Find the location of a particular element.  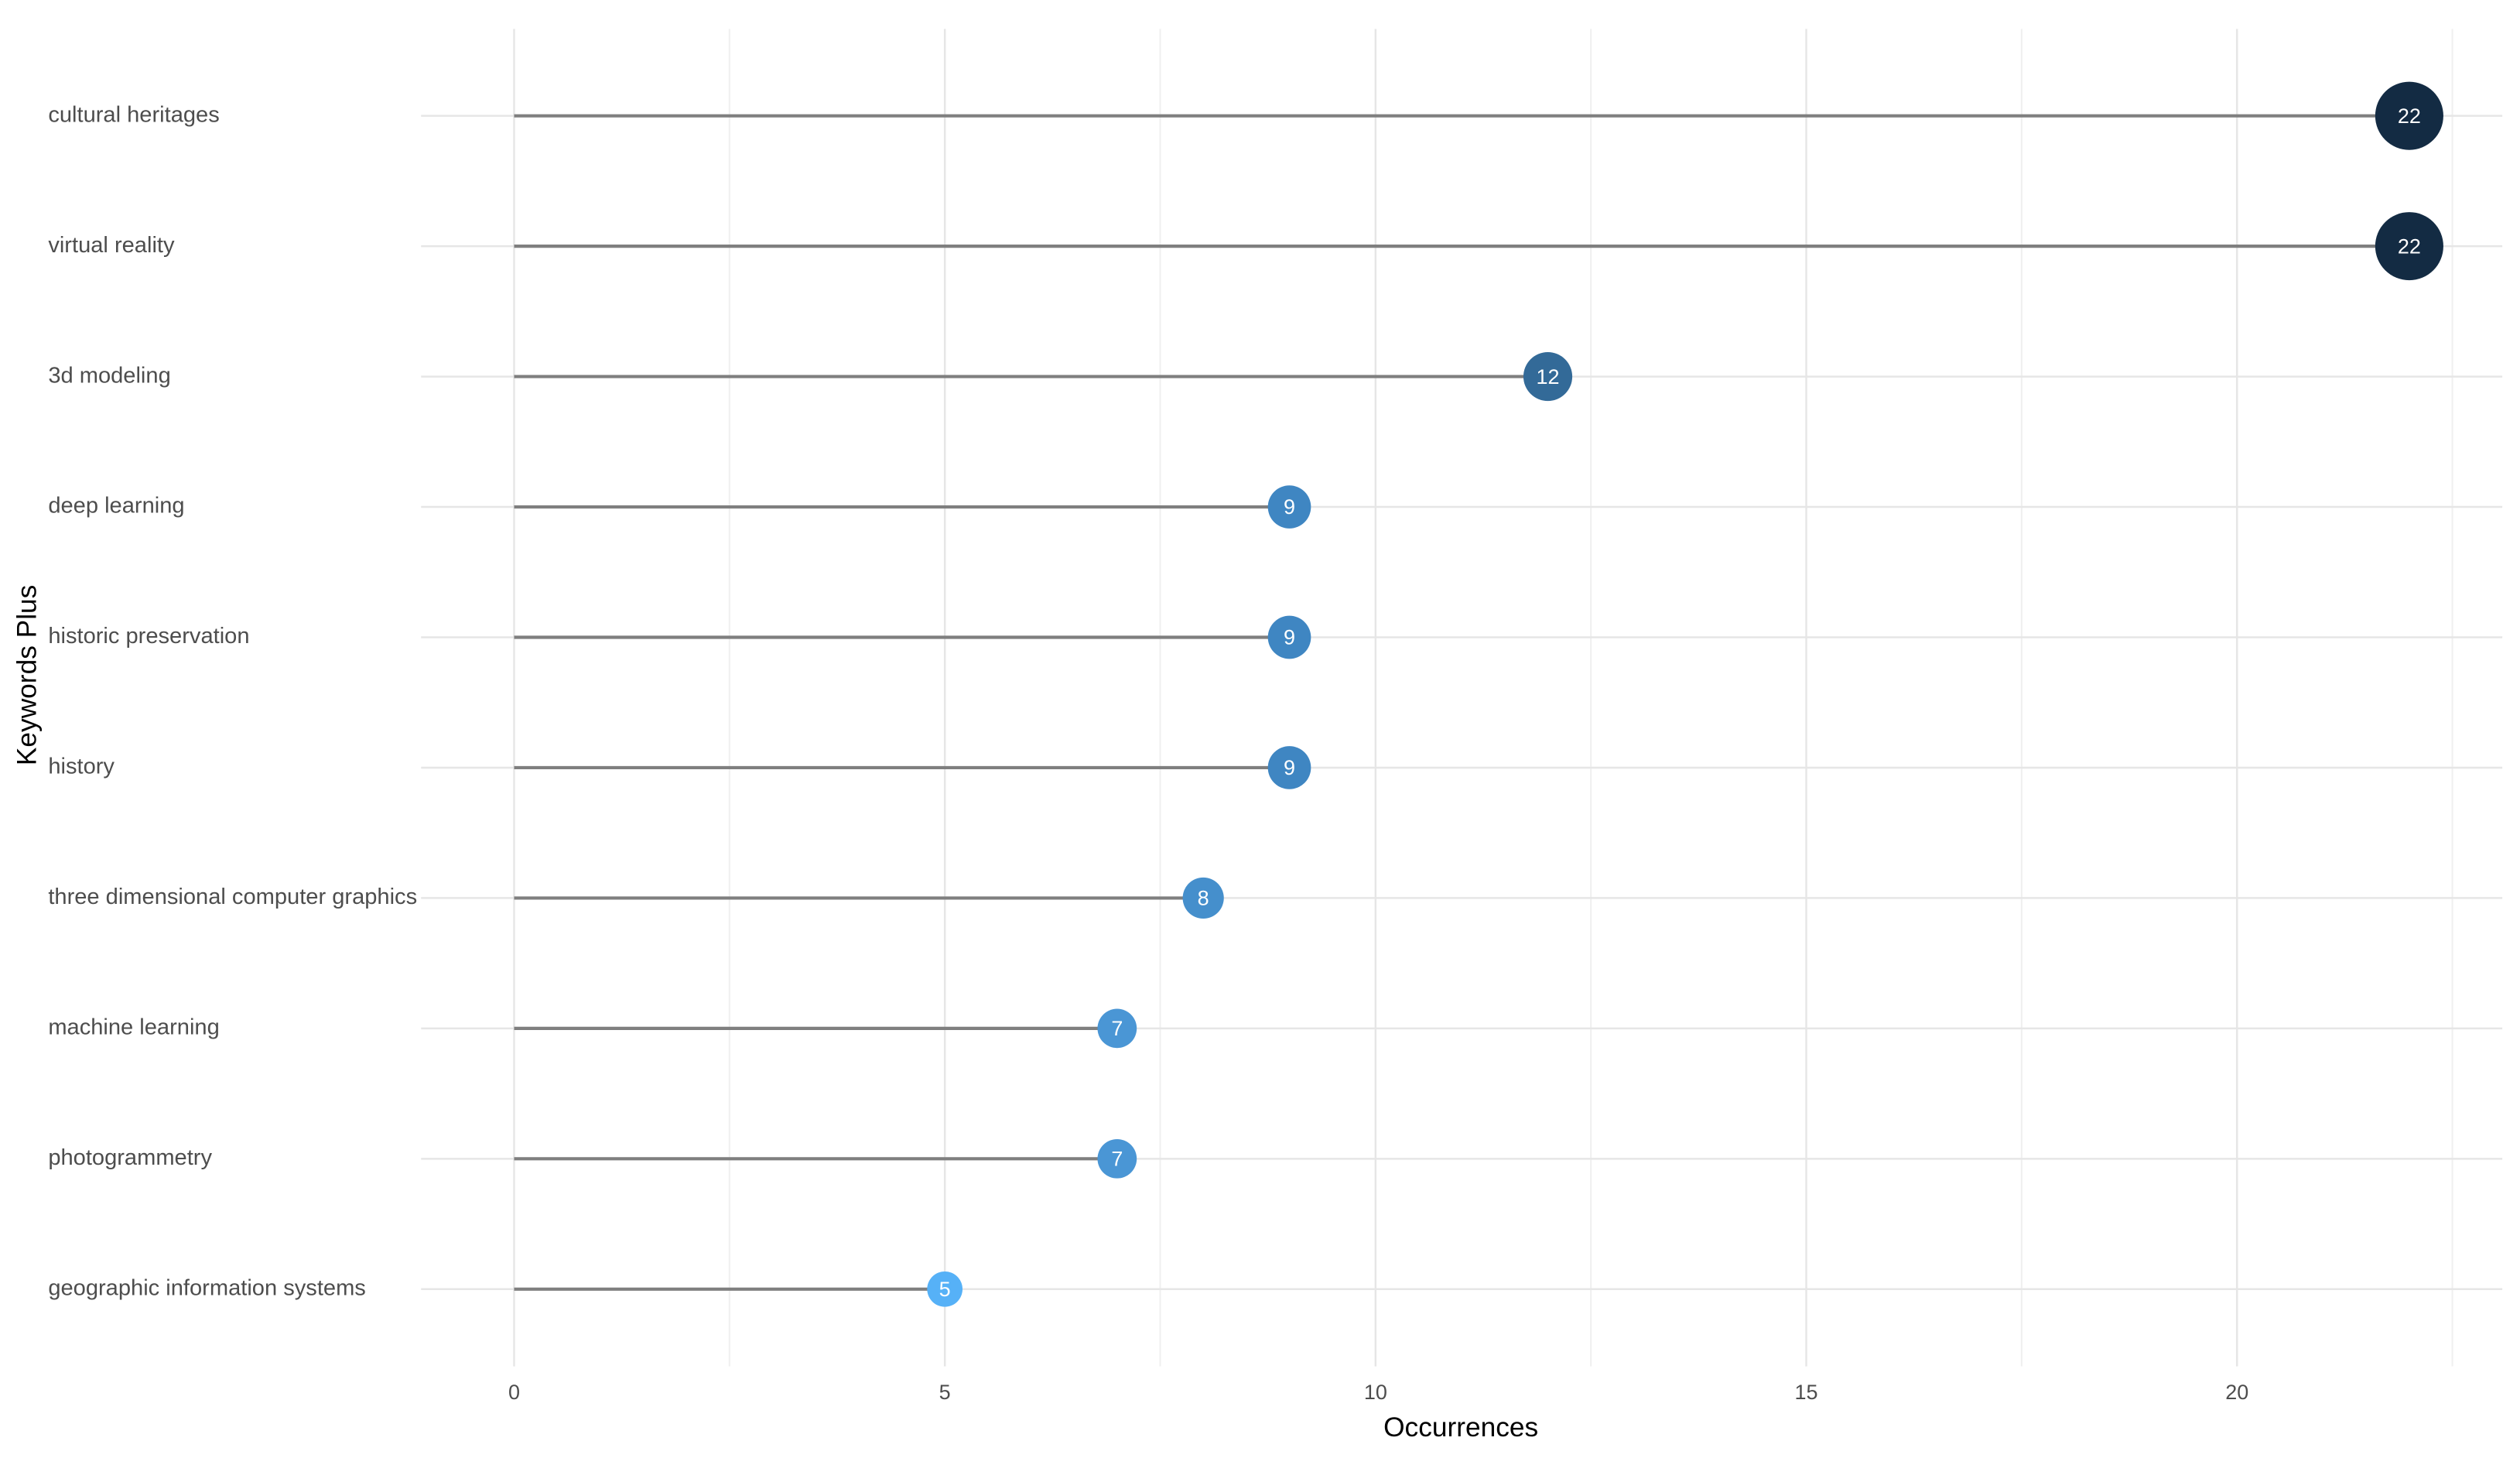

x-tick-label: 20 is located at coordinates (2236, 1392).